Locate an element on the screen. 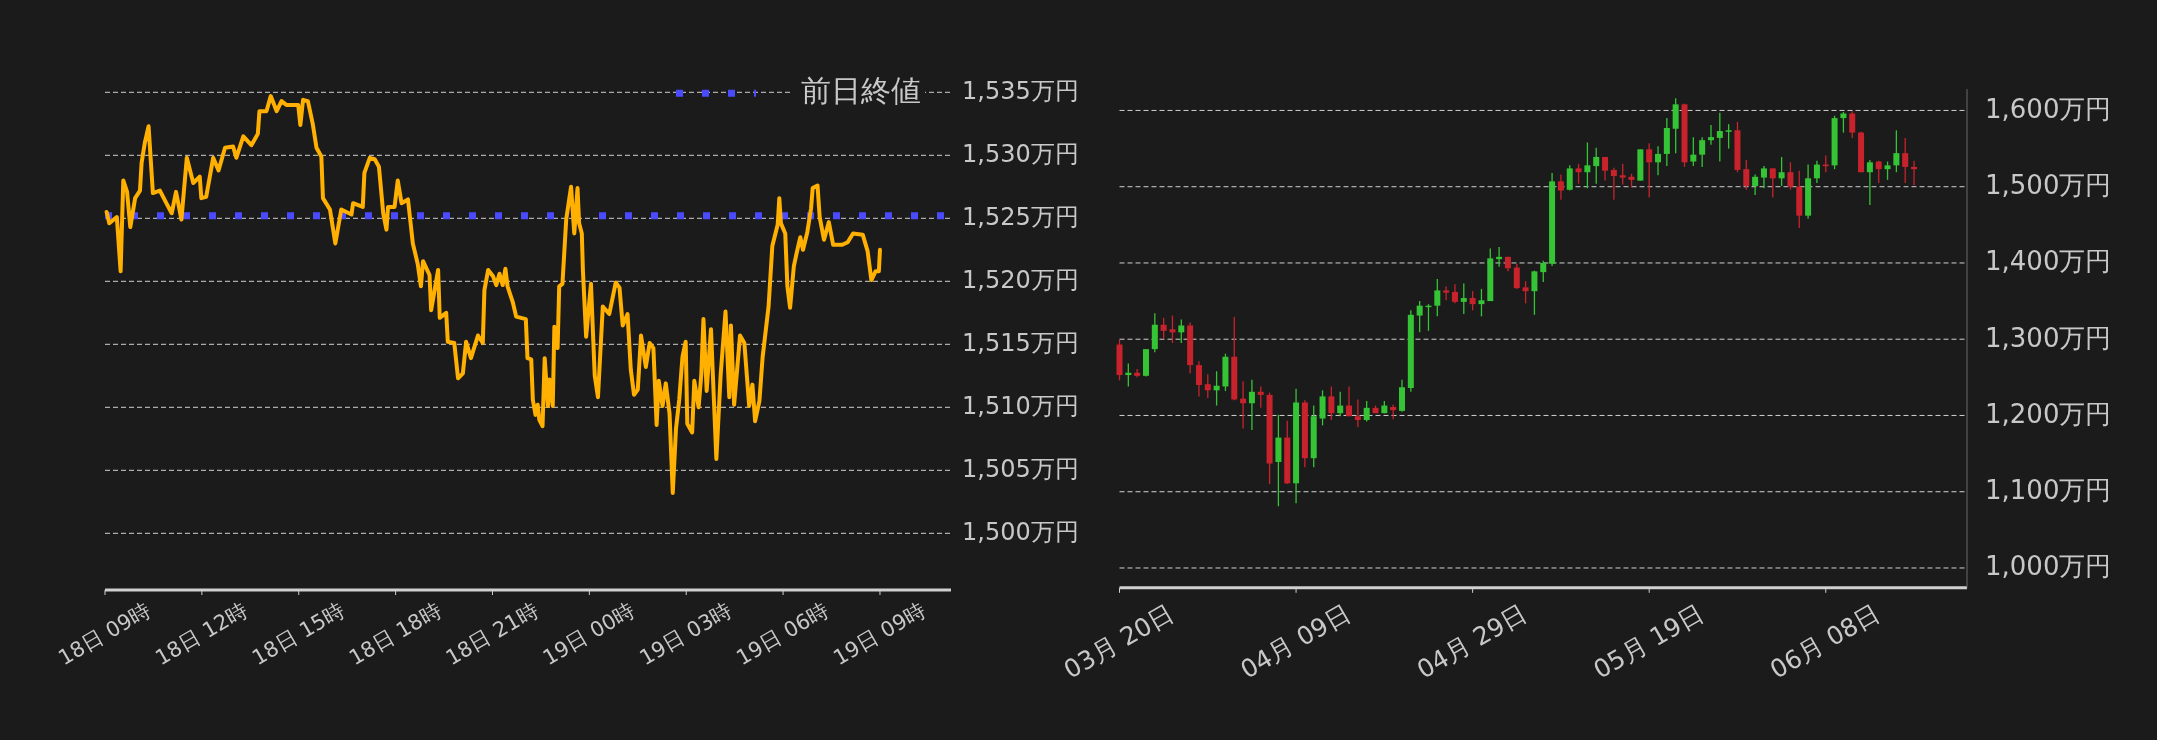 Image resolution: width=2157 pixels, height=740 pixels. y-tick-label: 1,525万円 is located at coordinates (1020, 217).